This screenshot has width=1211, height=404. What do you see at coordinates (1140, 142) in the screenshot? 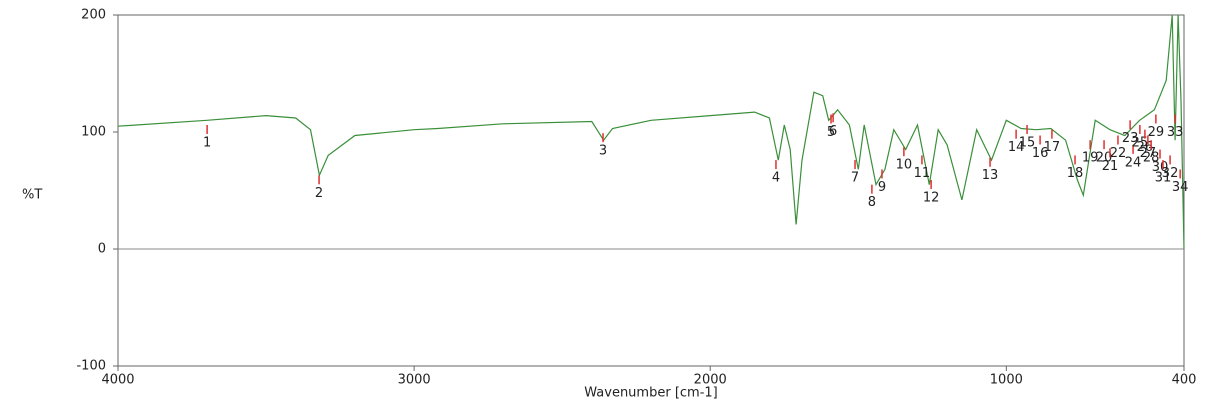
I see `peak-label: 25` at bounding box center [1140, 142].